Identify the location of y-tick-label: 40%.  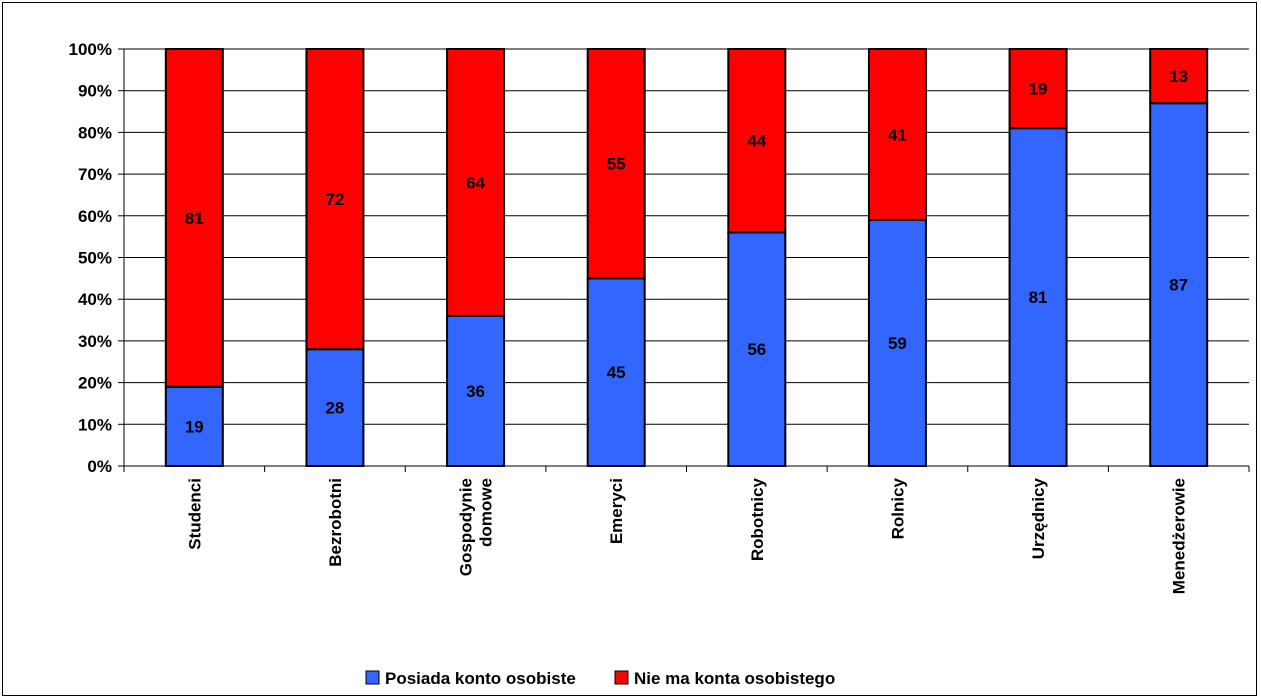
(95, 299).